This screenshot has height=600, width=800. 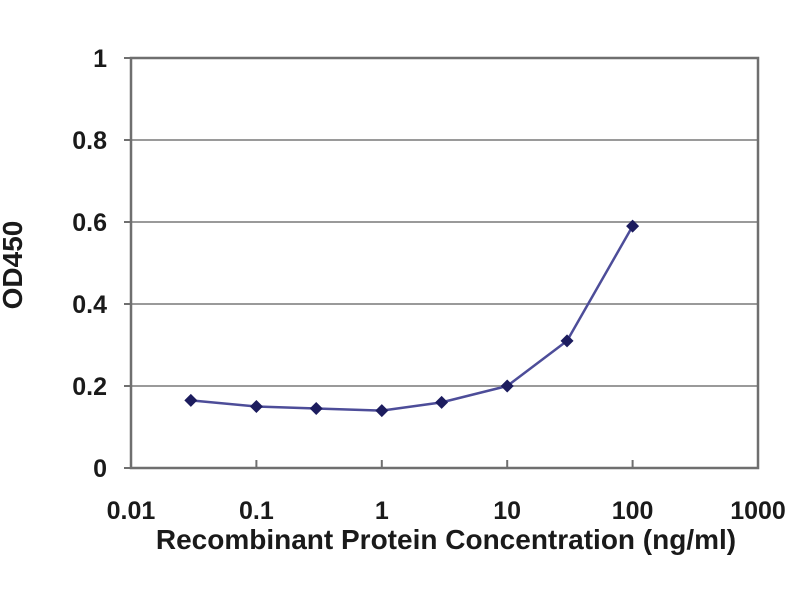 I want to click on y-tick-label: 0.6, so click(x=89, y=223).